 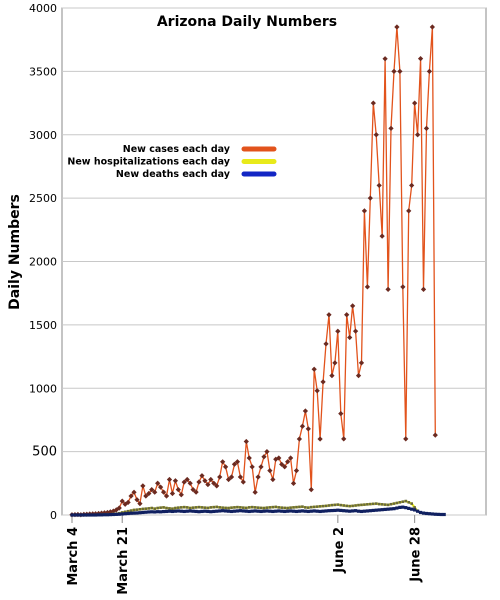 I want to click on x-tick-label: June 28, so click(x=416, y=555).